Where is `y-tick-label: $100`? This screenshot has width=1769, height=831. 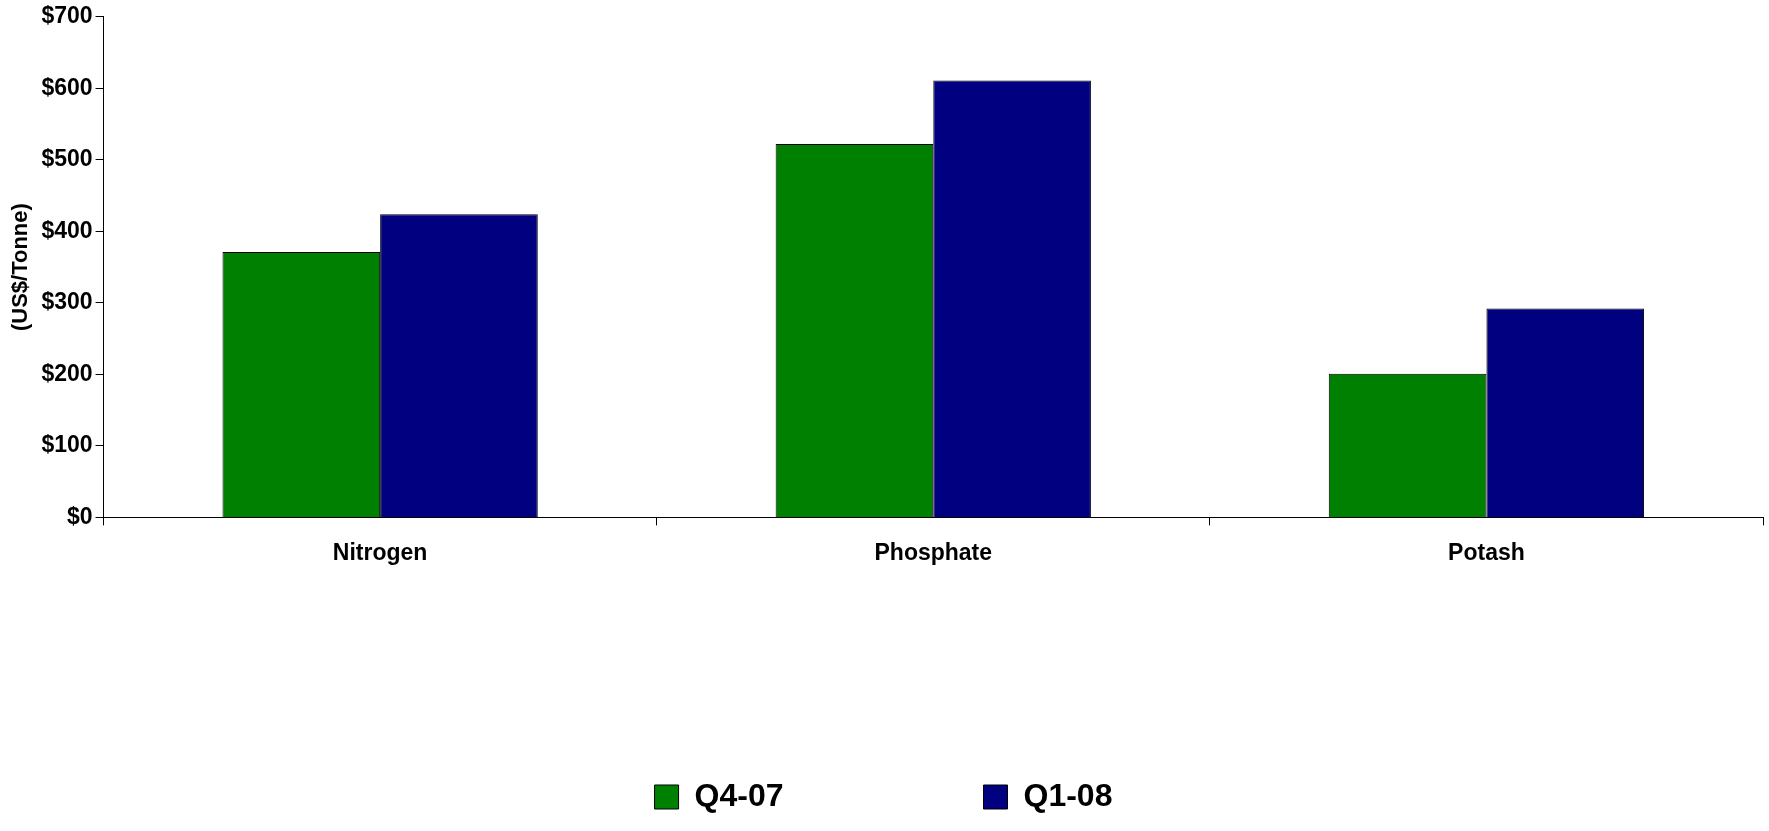
y-tick-label: $100 is located at coordinates (67, 444).